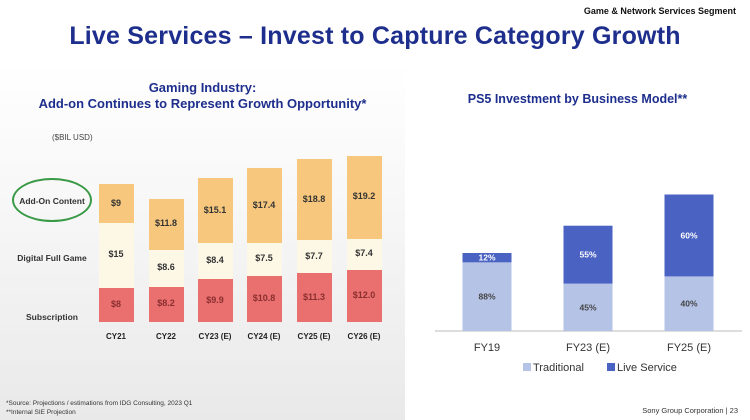  Describe the element at coordinates (72, 137) in the screenshot. I see `unit-label: ($BIL USD)` at that location.